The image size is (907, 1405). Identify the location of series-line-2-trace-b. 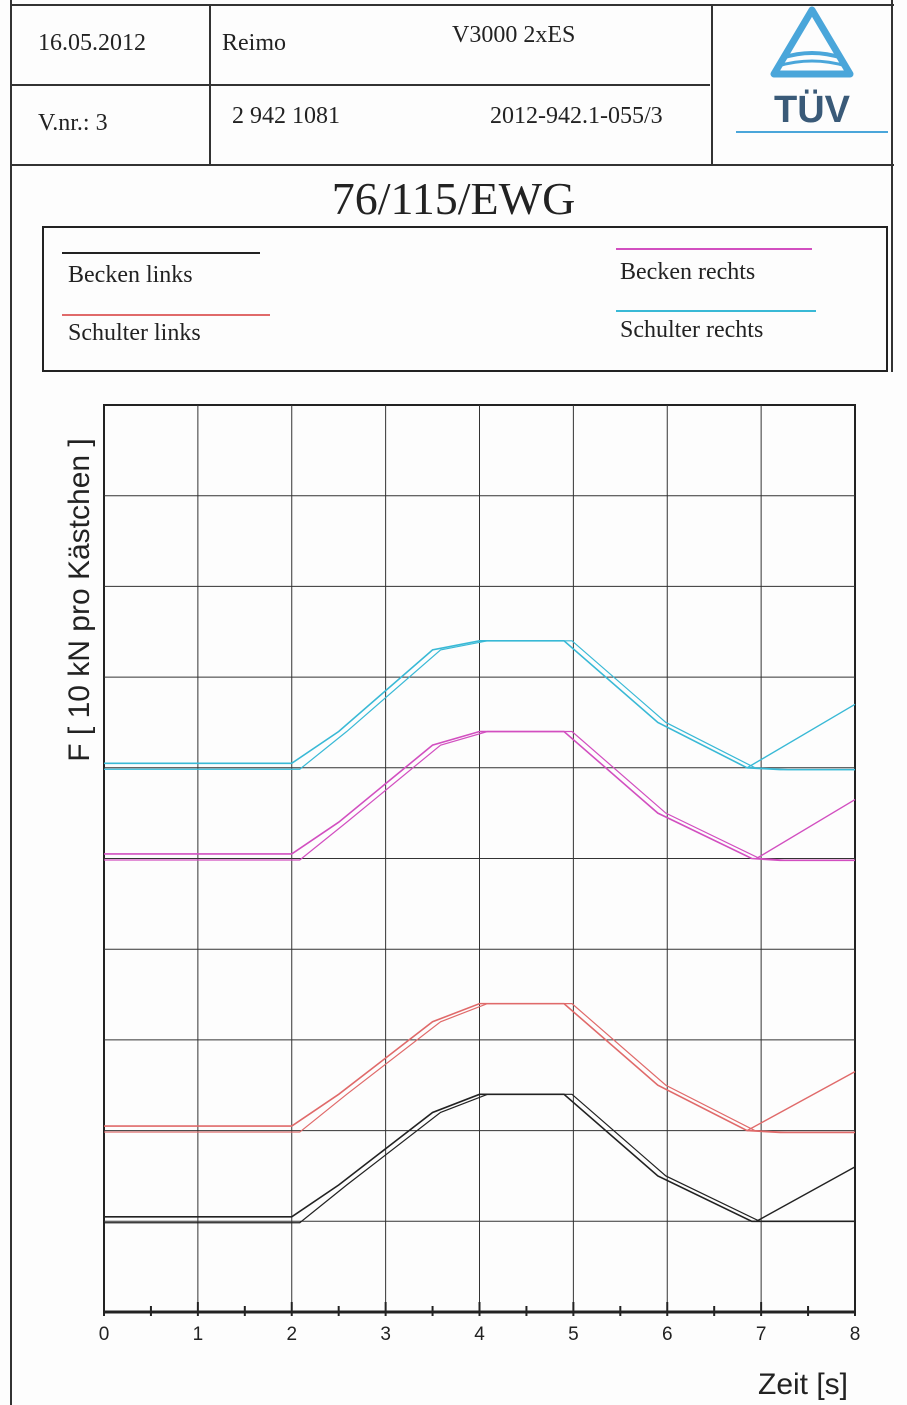
(479, 795).